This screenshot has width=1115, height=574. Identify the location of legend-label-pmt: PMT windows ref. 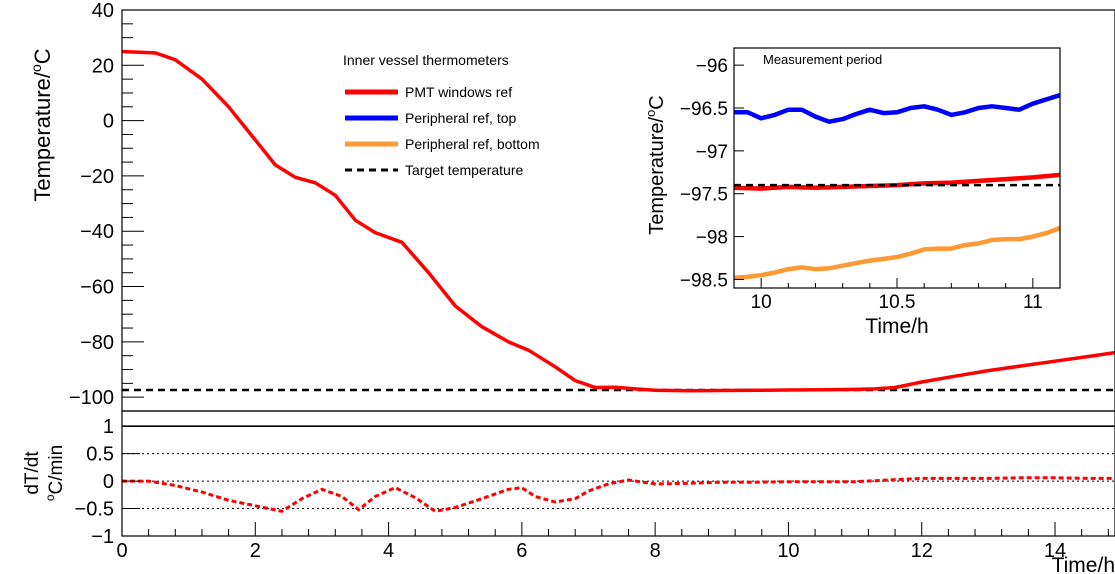
(458, 92).